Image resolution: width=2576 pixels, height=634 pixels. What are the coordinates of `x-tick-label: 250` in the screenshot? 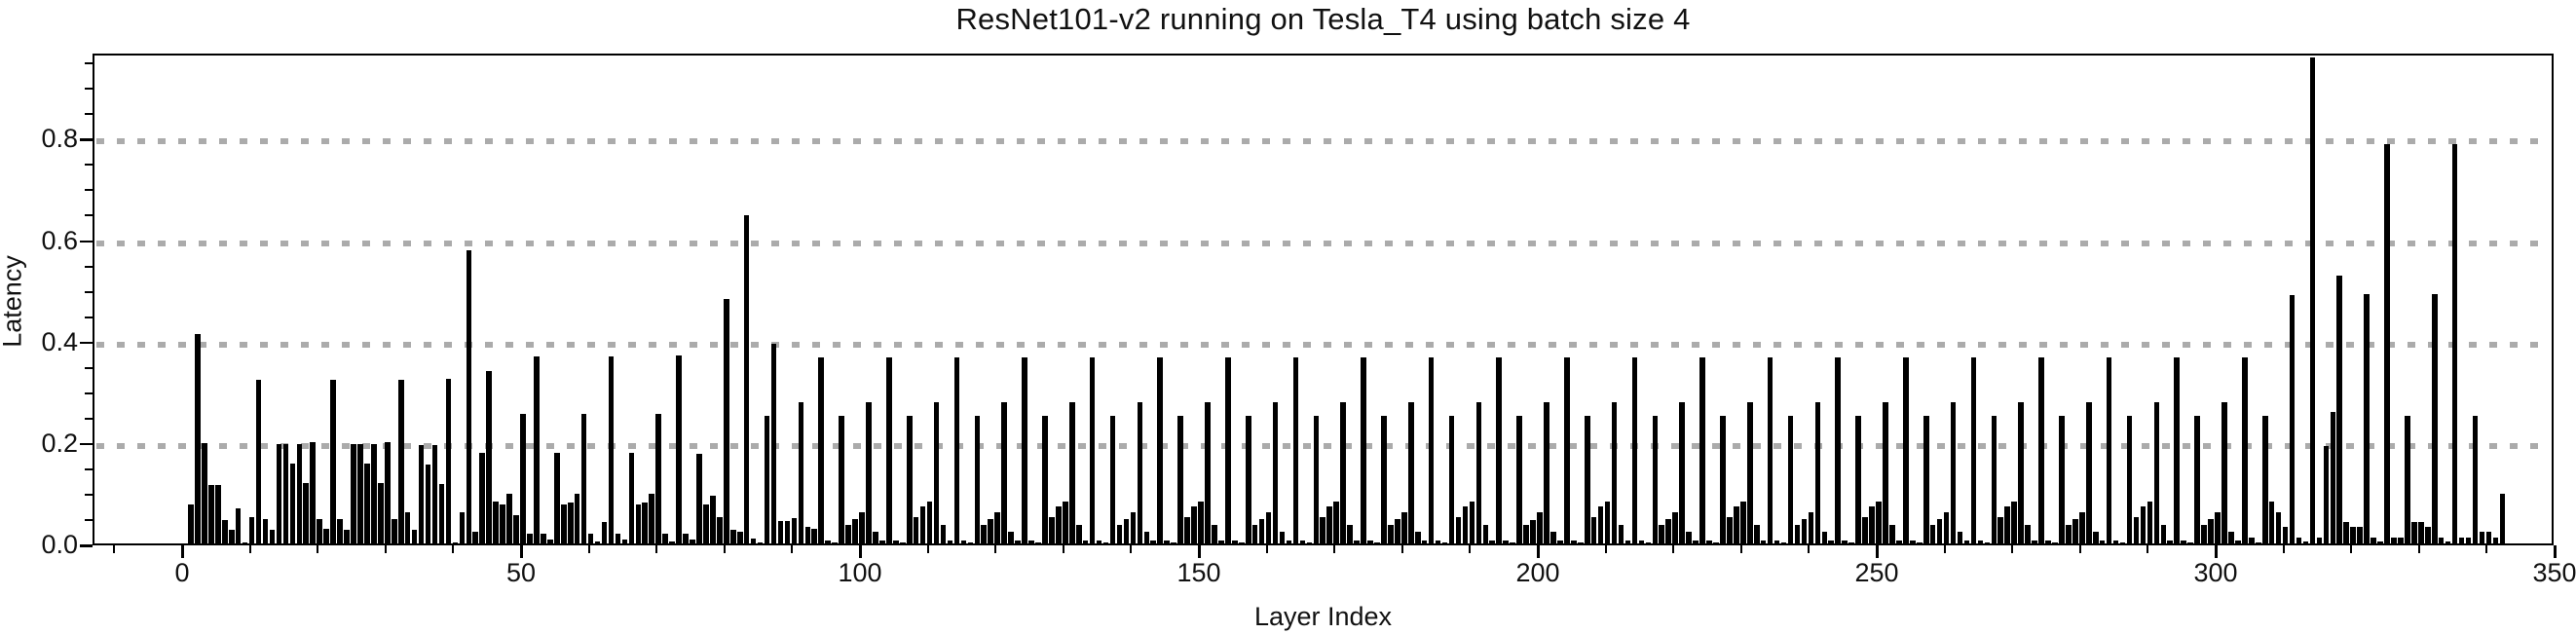 It's located at (1876, 573).